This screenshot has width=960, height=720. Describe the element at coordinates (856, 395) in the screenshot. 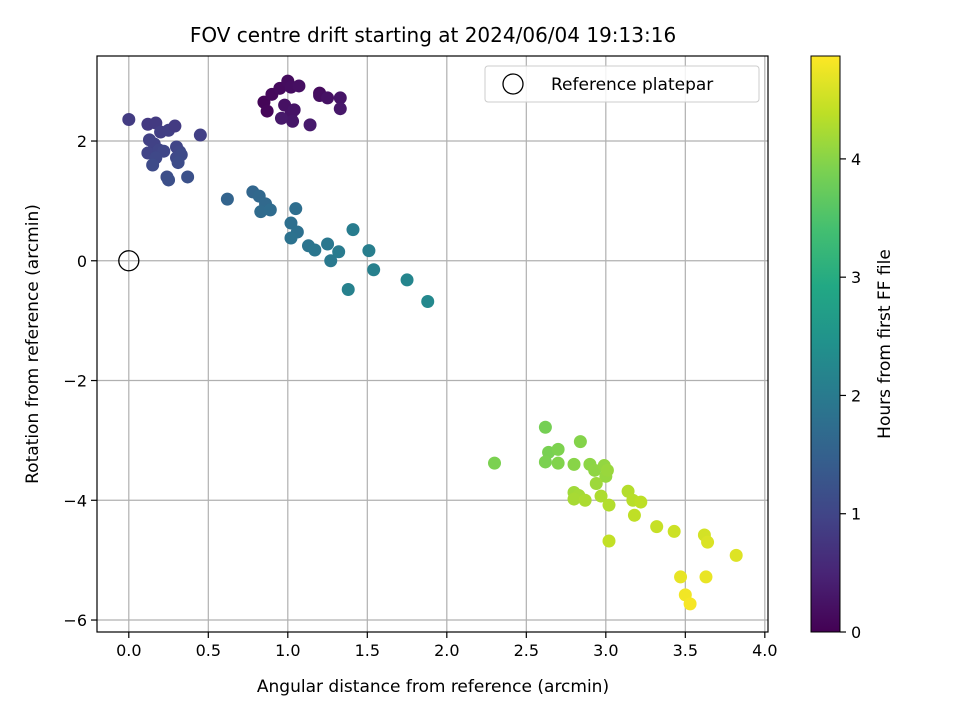

I see `colorbar-tick-label: 2` at that location.